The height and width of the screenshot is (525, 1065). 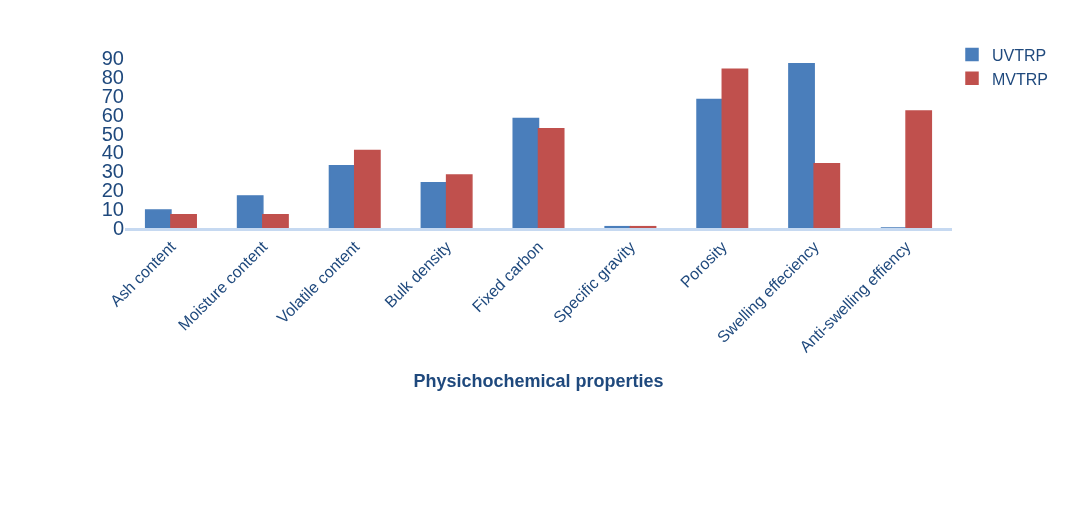 What do you see at coordinates (1020, 79) in the screenshot?
I see `legend-label: MVTRP` at bounding box center [1020, 79].